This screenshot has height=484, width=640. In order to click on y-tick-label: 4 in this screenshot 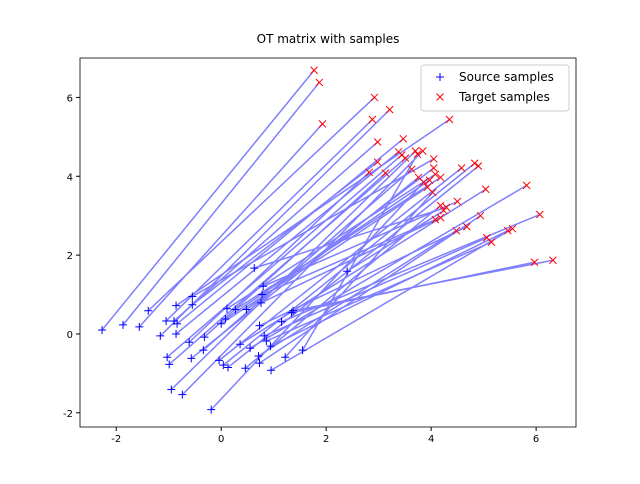, I will do `click(70, 177)`.